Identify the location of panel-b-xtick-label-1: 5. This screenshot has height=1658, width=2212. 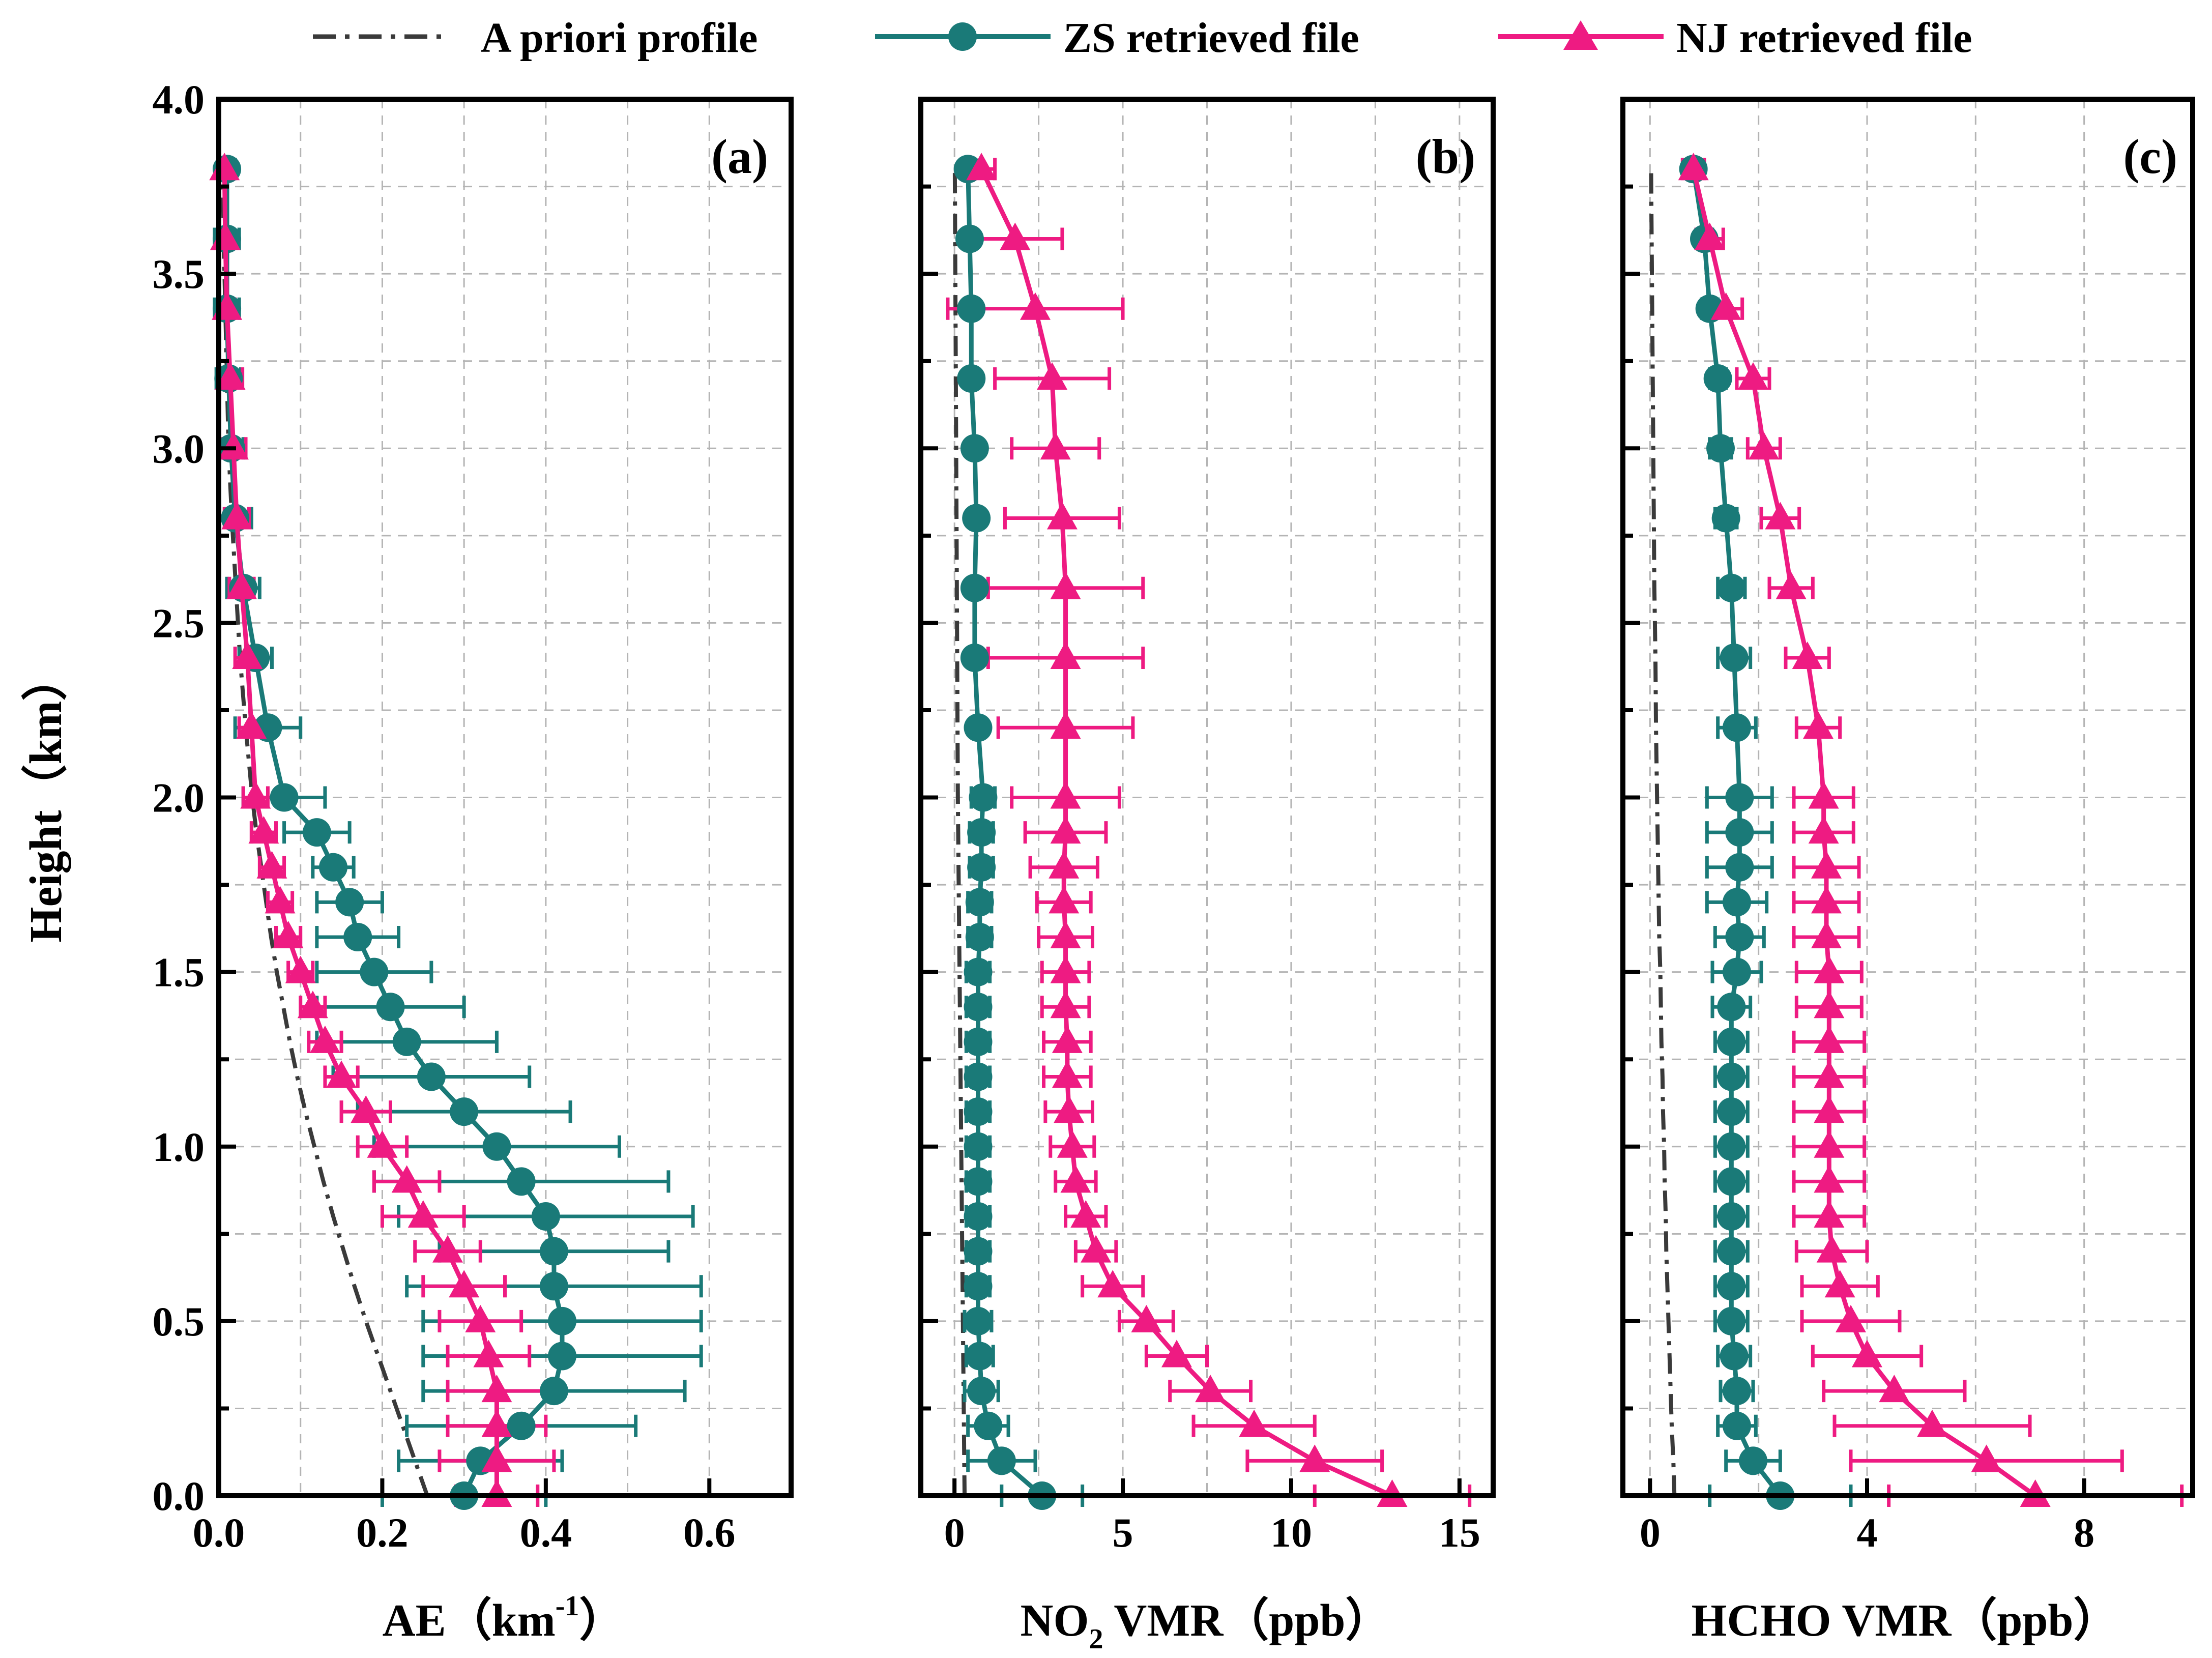
(1123, 1533).